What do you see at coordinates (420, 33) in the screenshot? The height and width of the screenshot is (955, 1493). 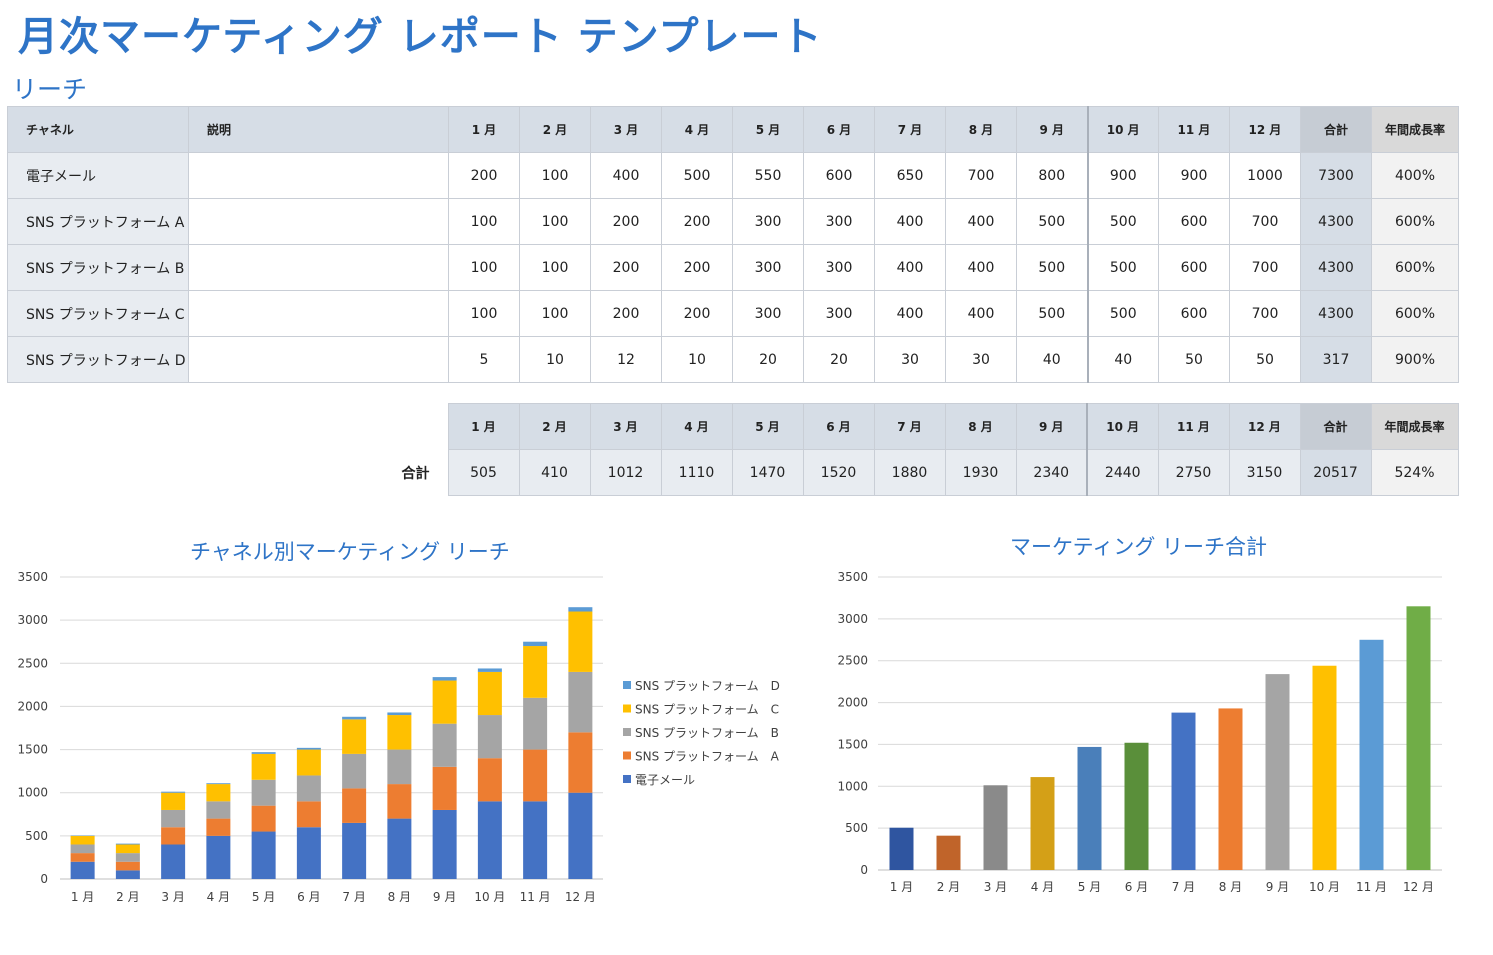 I see `page-title: 月次マーケティング レポート テンプレート` at bounding box center [420, 33].